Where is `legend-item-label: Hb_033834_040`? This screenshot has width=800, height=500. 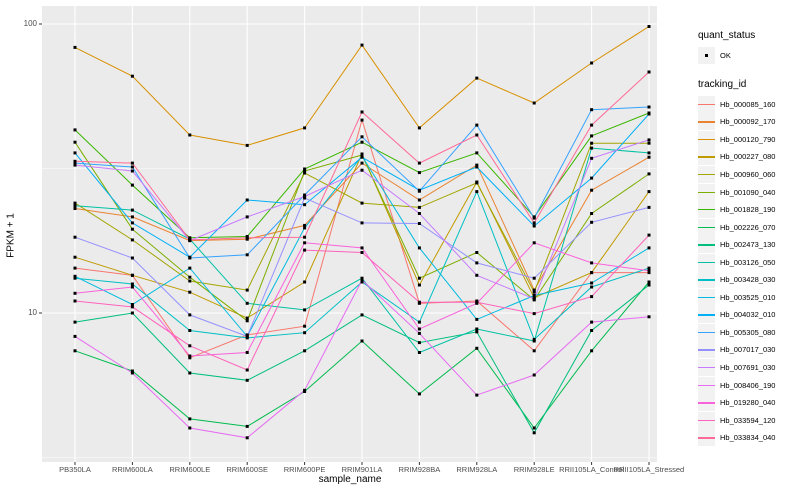 legend-item-label: Hb_033834_040 is located at coordinates (748, 438).